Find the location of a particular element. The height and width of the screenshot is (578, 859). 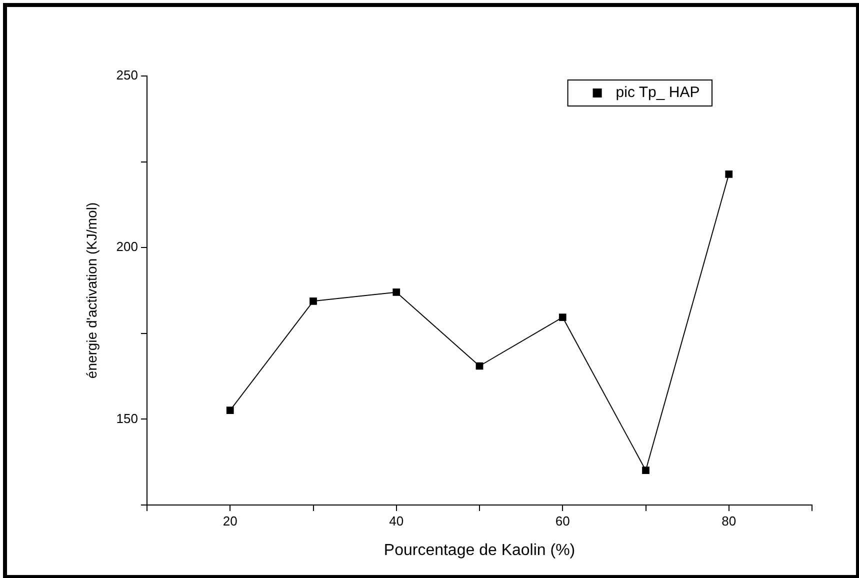

x-axis-title: Pourcentage de Kaolin (%) is located at coordinates (480, 550).